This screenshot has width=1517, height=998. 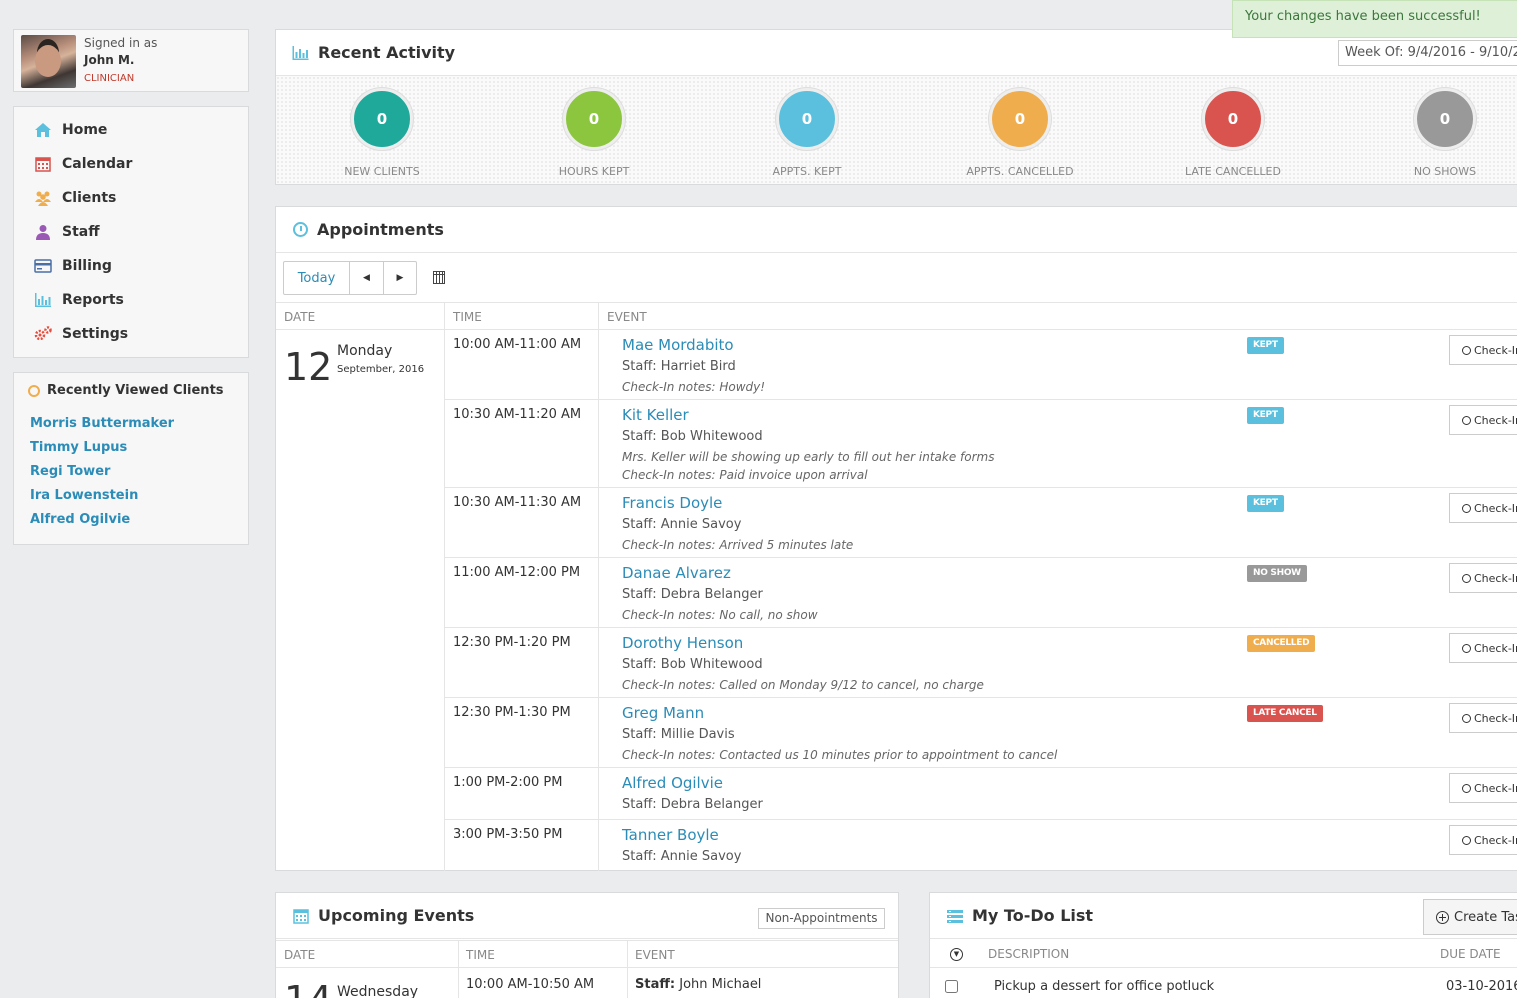 What do you see at coordinates (676, 573) in the screenshot?
I see `appointment-client-link: Danae Alvarez` at bounding box center [676, 573].